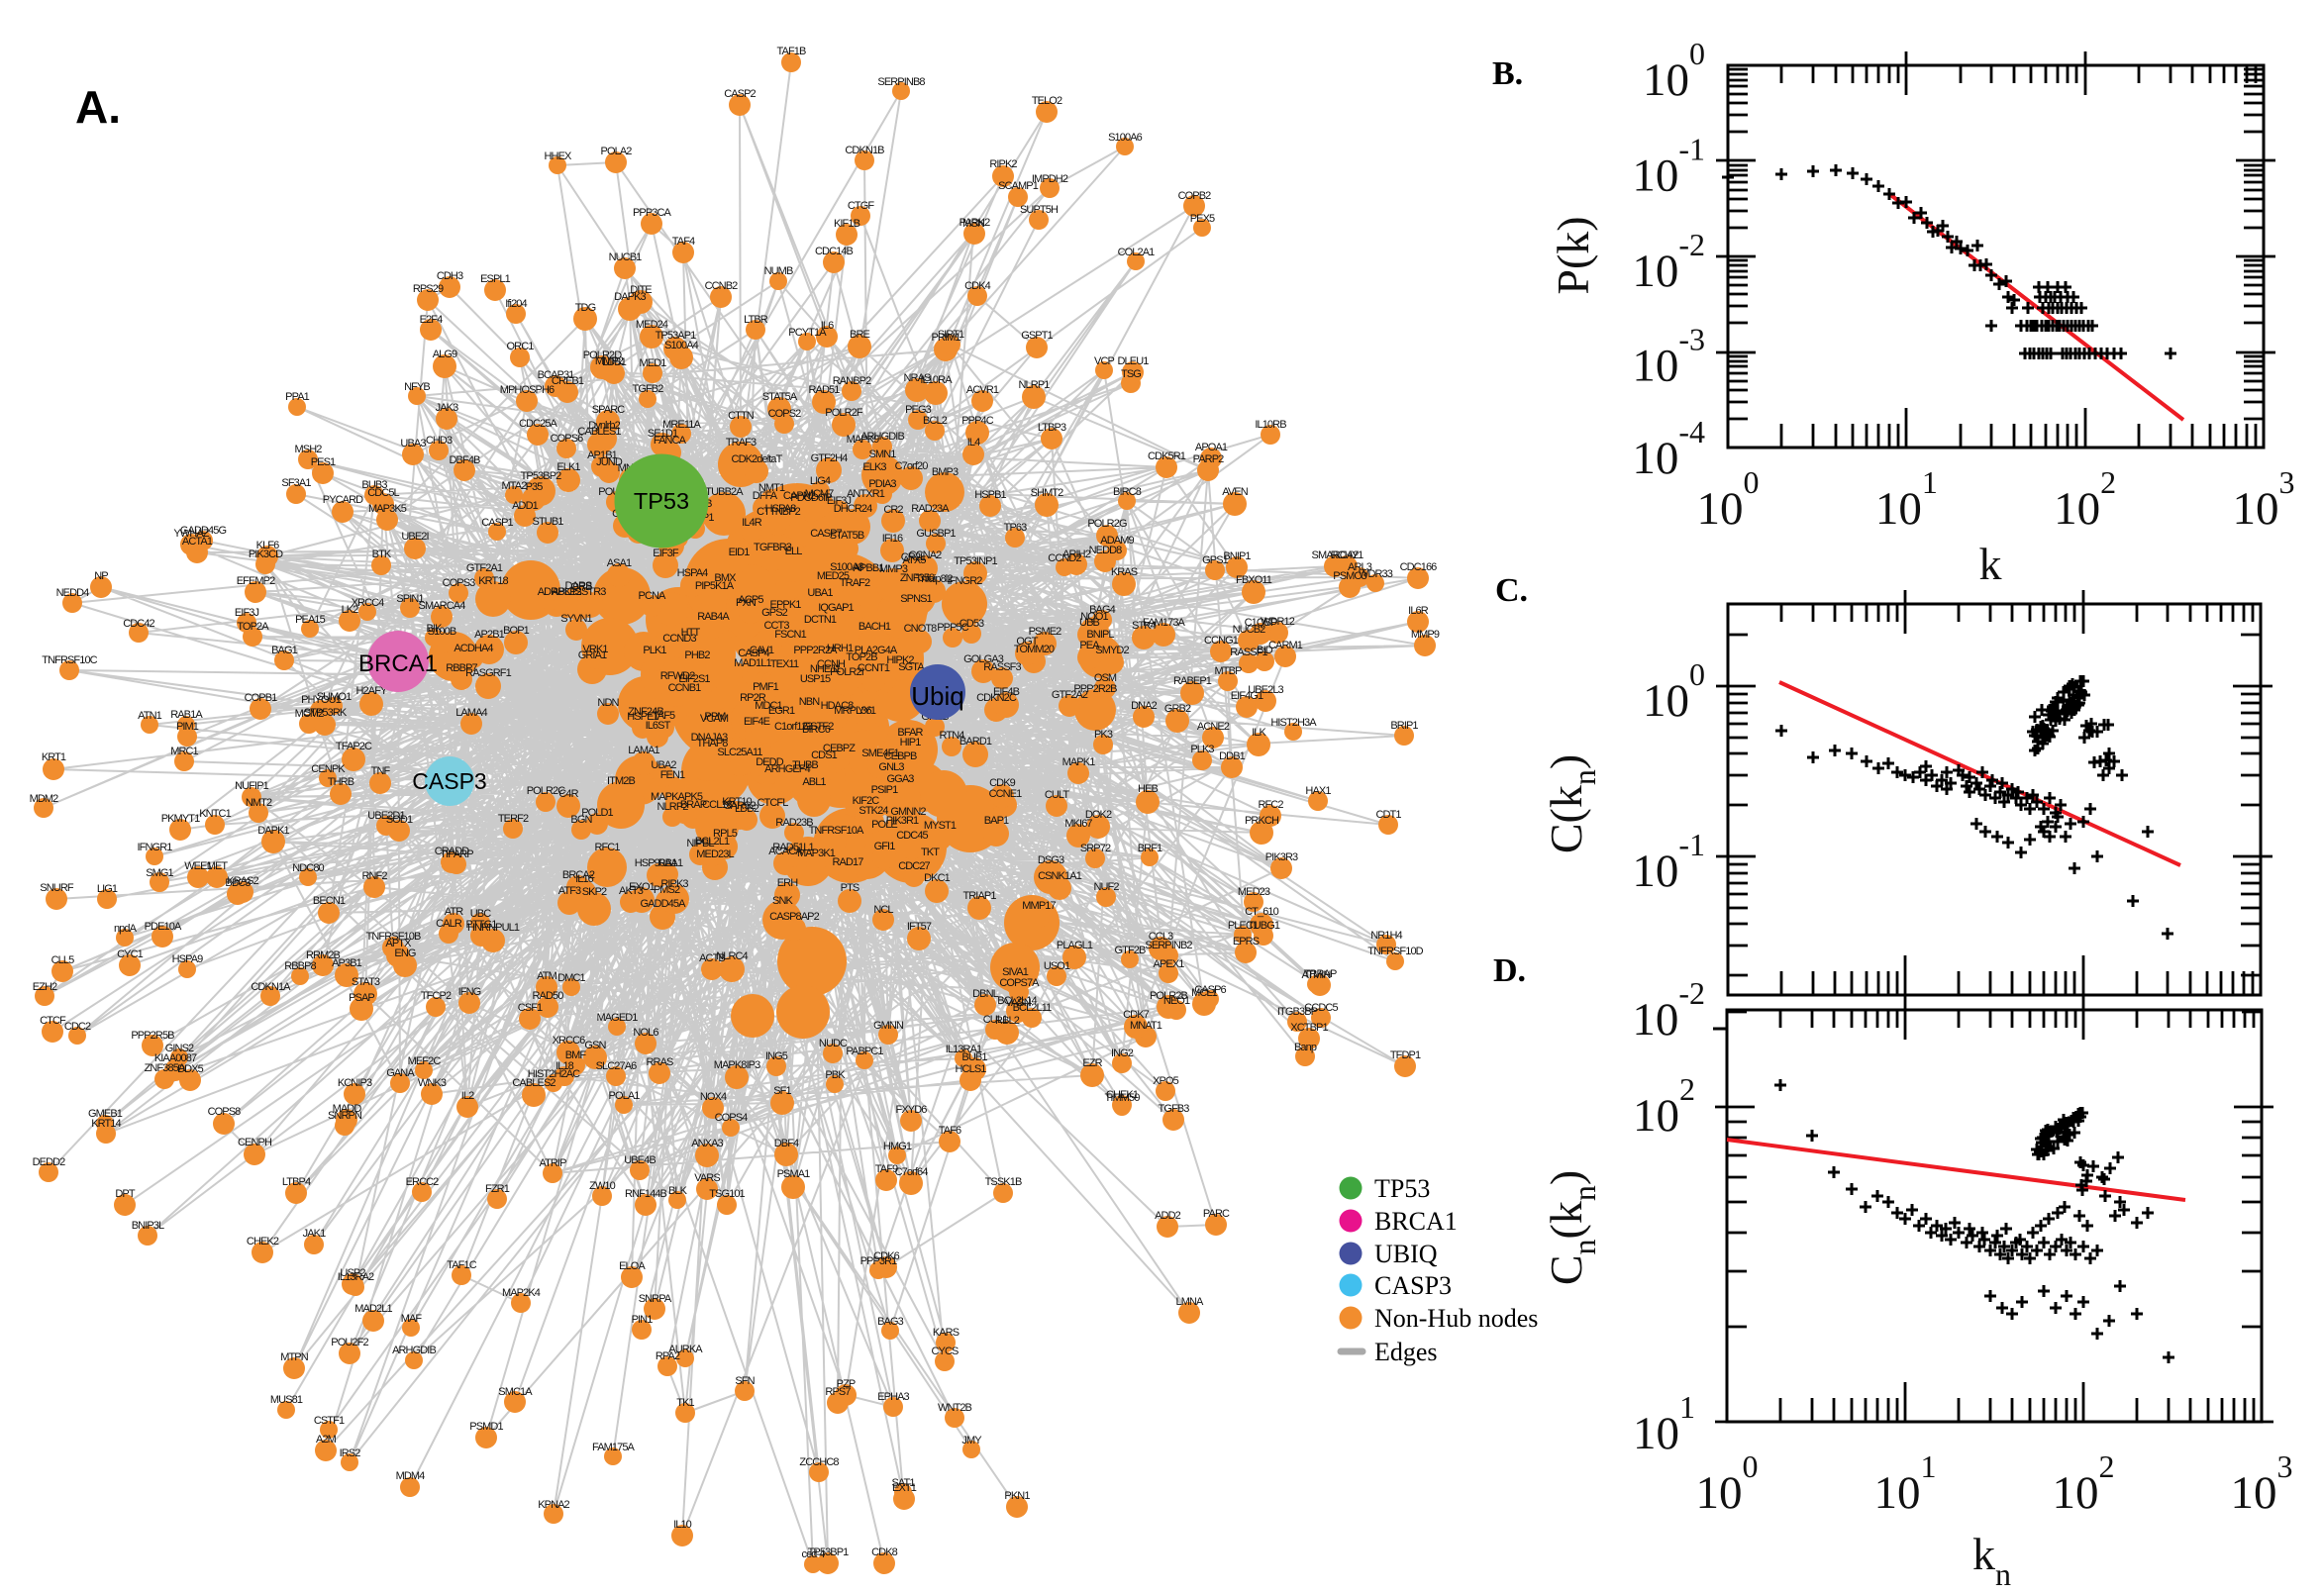 The image size is (2323, 1596). Describe the element at coordinates (883, 910) in the screenshot. I see `svg-text: NCL` at that location.